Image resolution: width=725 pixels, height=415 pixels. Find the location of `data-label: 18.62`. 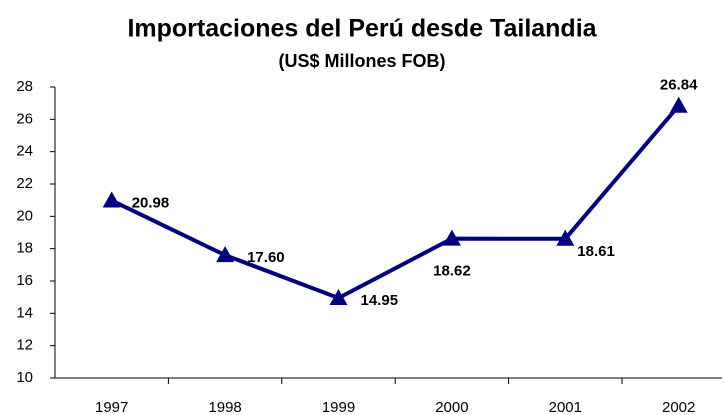

data-label: 18.62 is located at coordinates (452, 271).